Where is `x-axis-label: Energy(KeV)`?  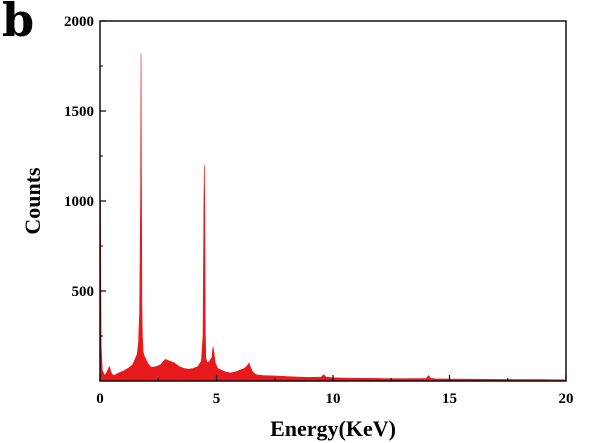 x-axis-label: Energy(KeV) is located at coordinates (333, 428).